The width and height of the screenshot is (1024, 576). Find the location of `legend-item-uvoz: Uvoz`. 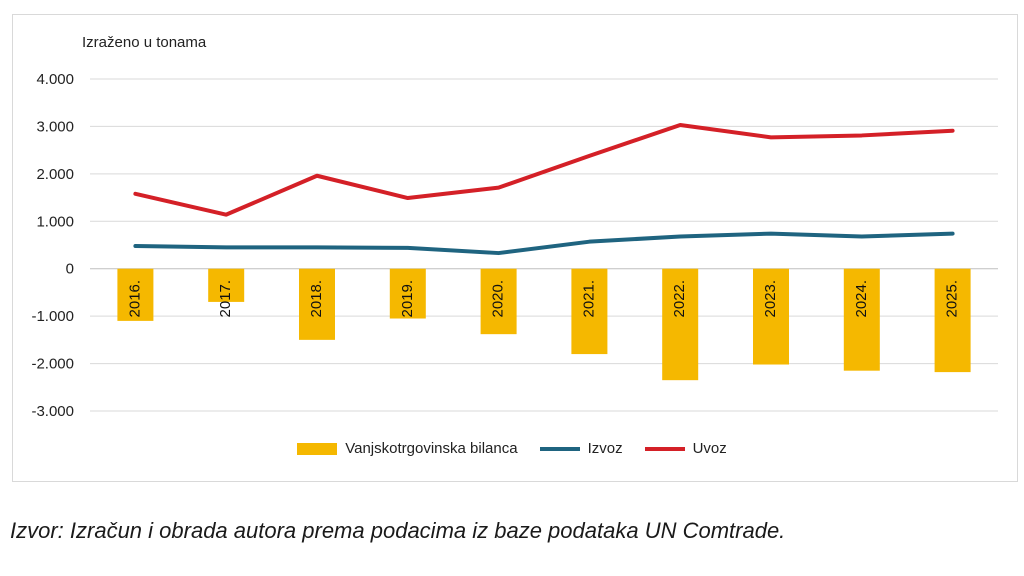

legend-item-uvoz: Uvoz is located at coordinates (685, 448).